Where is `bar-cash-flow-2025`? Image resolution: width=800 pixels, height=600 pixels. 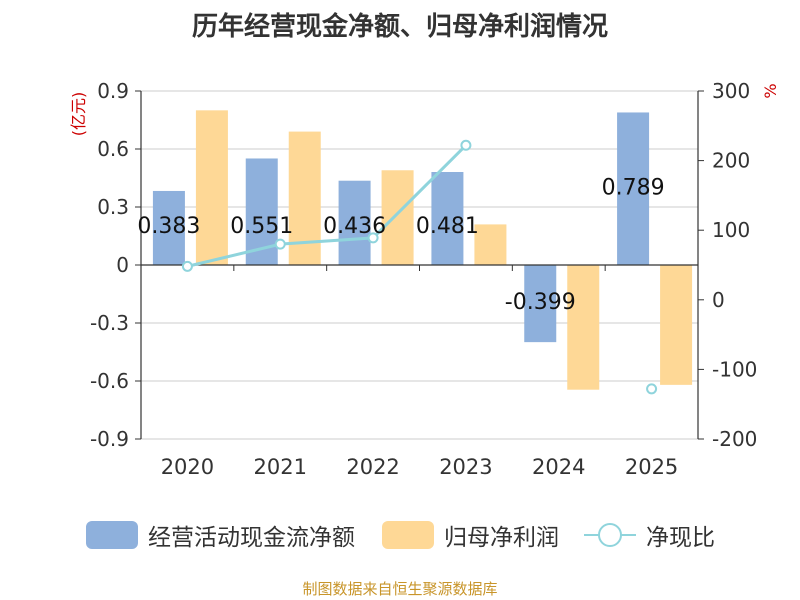
bar-cash-flow-2025 is located at coordinates (633, 189).